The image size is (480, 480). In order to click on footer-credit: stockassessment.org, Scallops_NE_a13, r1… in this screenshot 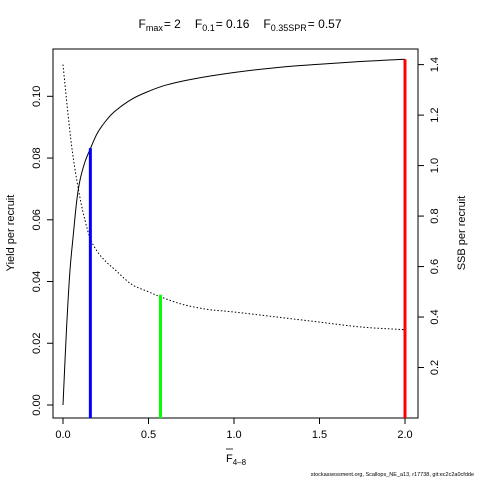, I will do `click(392, 475)`.